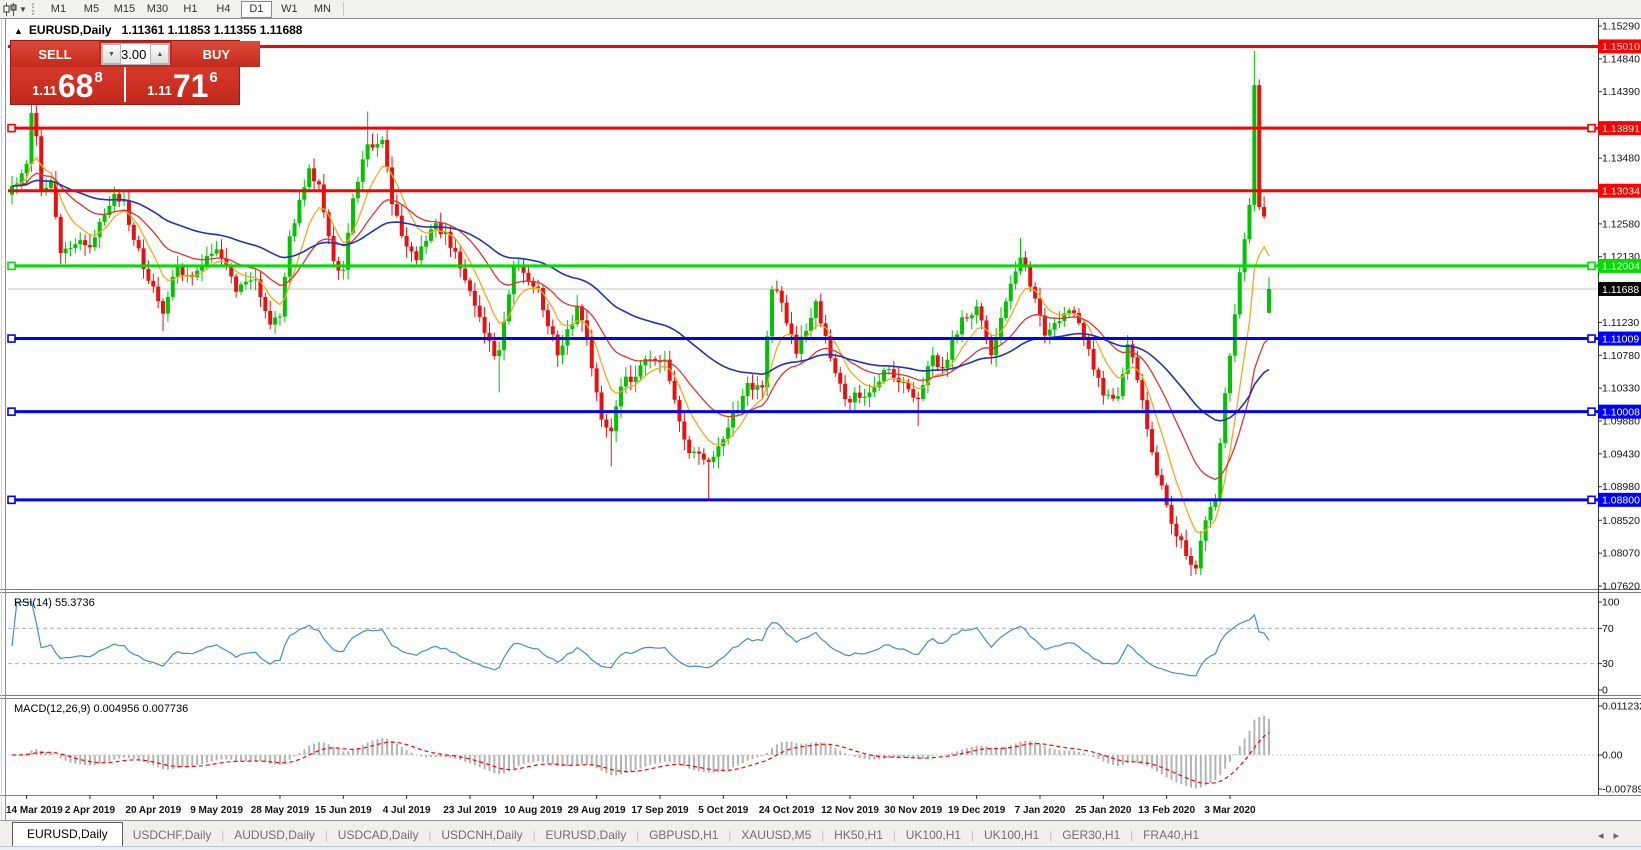 The height and width of the screenshot is (850, 1641). I want to click on svg-text: 3 Mar 2020, so click(1230, 810).